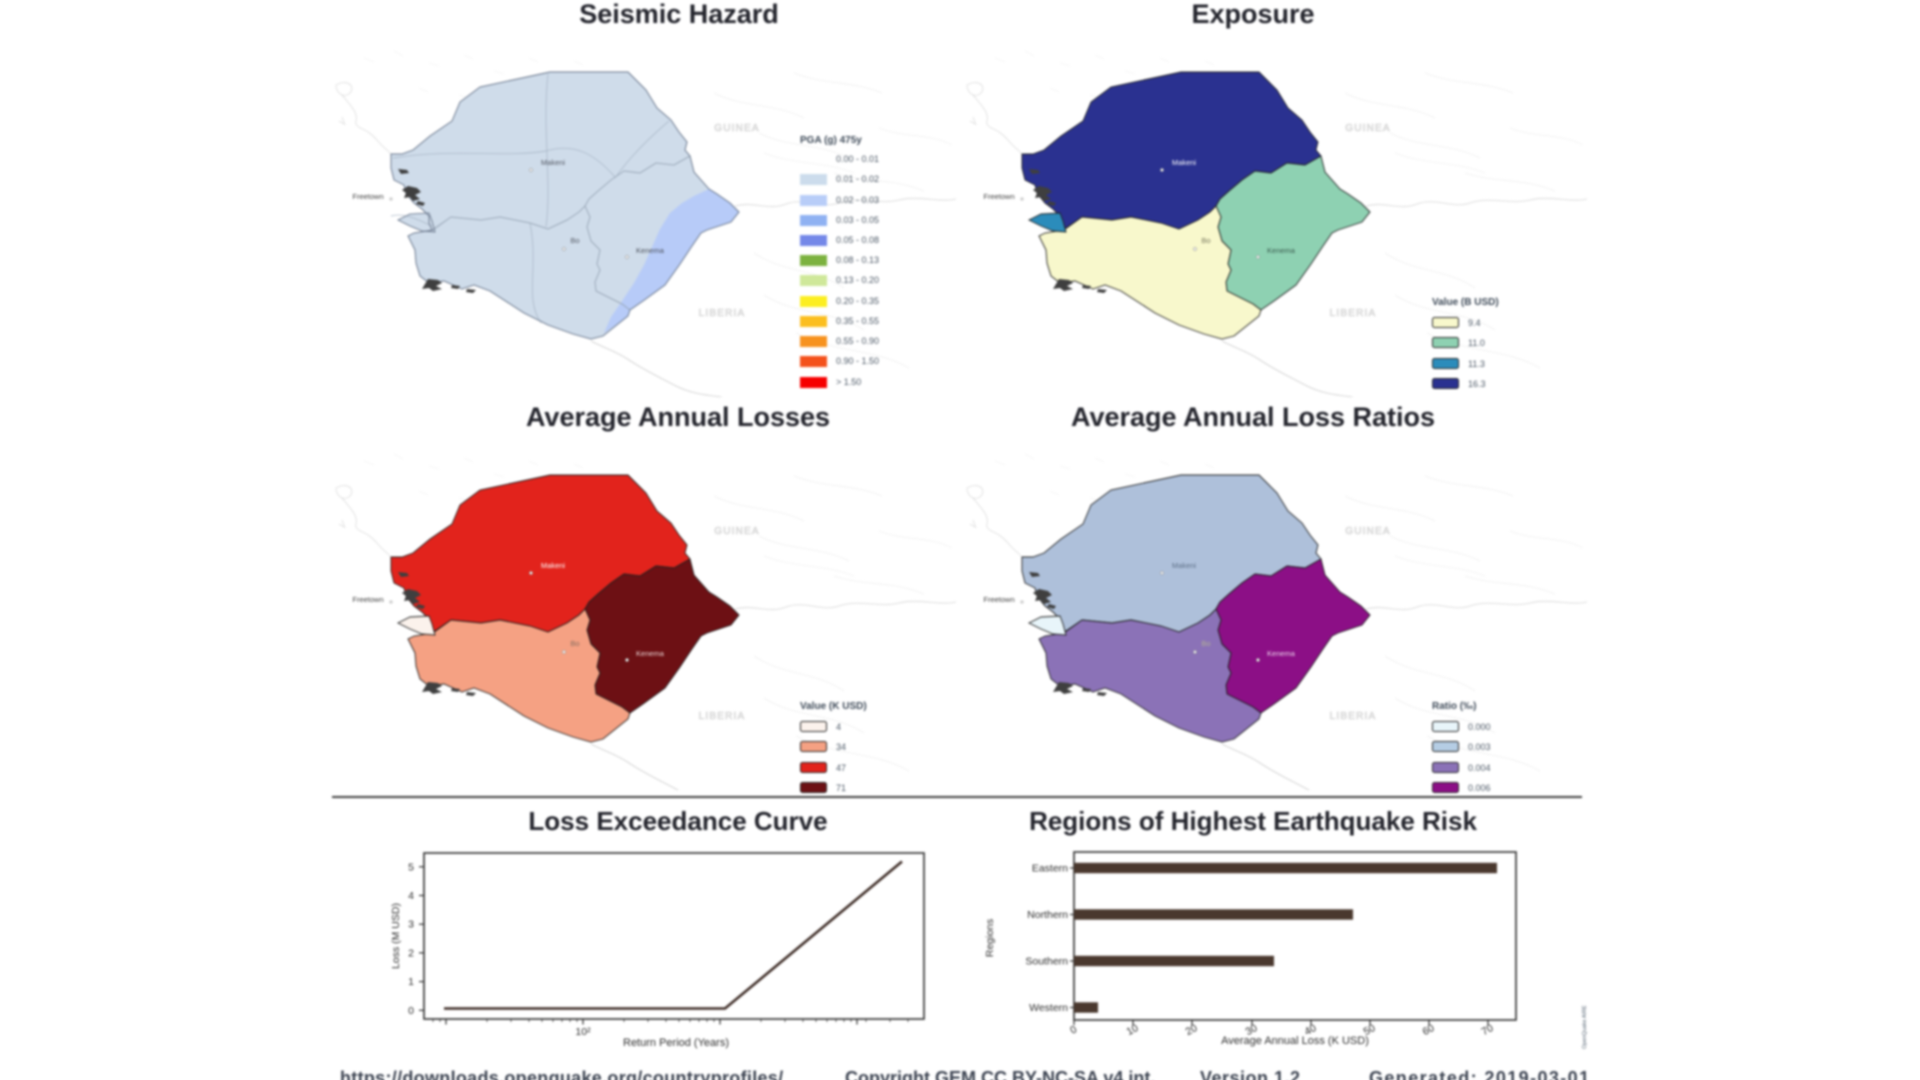 This screenshot has height=1080, width=1920. What do you see at coordinates (583, 1032) in the screenshot?
I see `svg-text: 10²` at bounding box center [583, 1032].